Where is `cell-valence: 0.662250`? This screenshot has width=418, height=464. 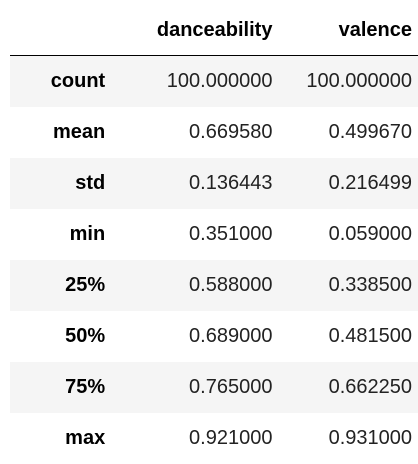
cell-valence: 0.662250 is located at coordinates (370, 386).